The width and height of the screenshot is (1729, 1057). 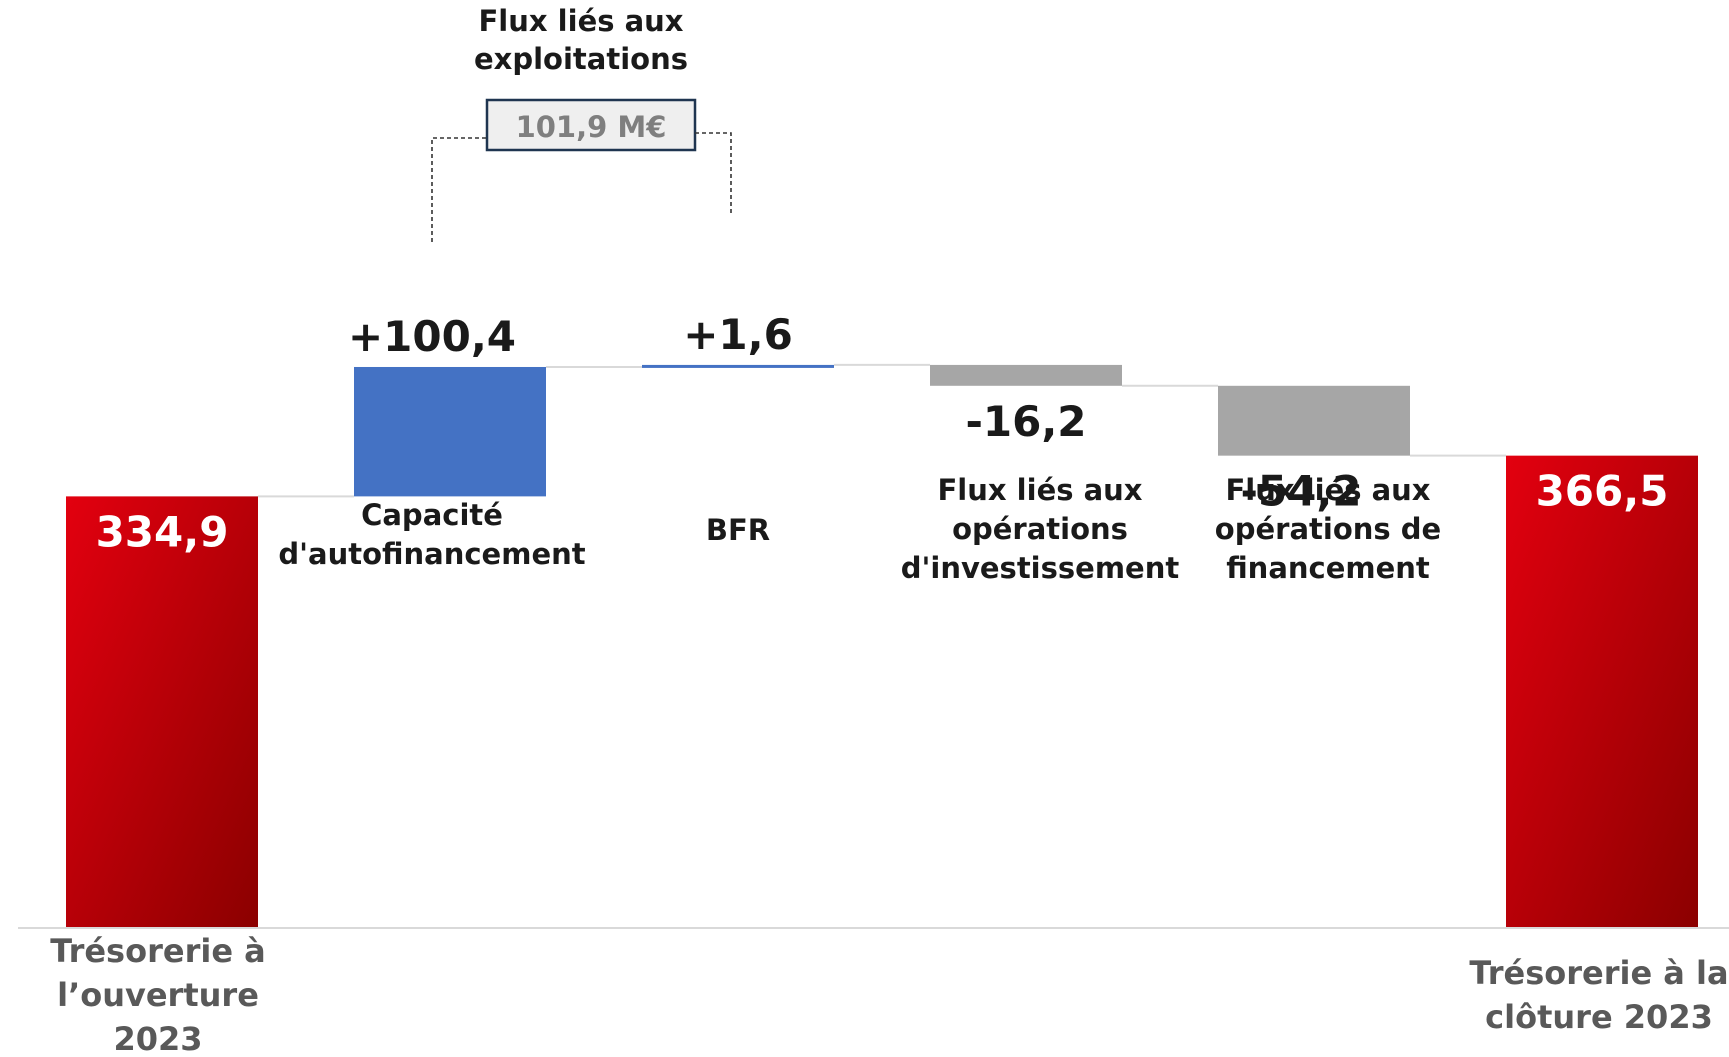 What do you see at coordinates (713, 173) in the screenshot?
I see `group-bracket-right` at bounding box center [713, 173].